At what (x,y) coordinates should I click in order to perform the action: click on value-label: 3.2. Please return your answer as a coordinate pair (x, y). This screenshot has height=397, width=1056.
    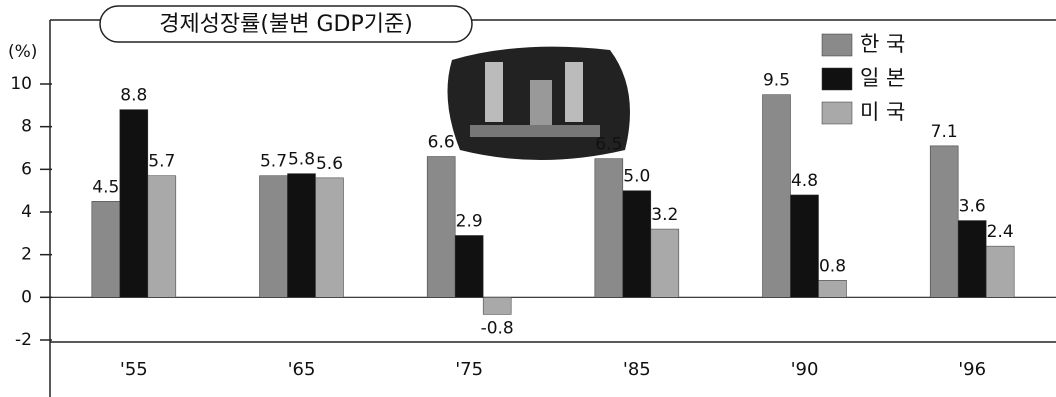
    Looking at the image, I should click on (664, 215).